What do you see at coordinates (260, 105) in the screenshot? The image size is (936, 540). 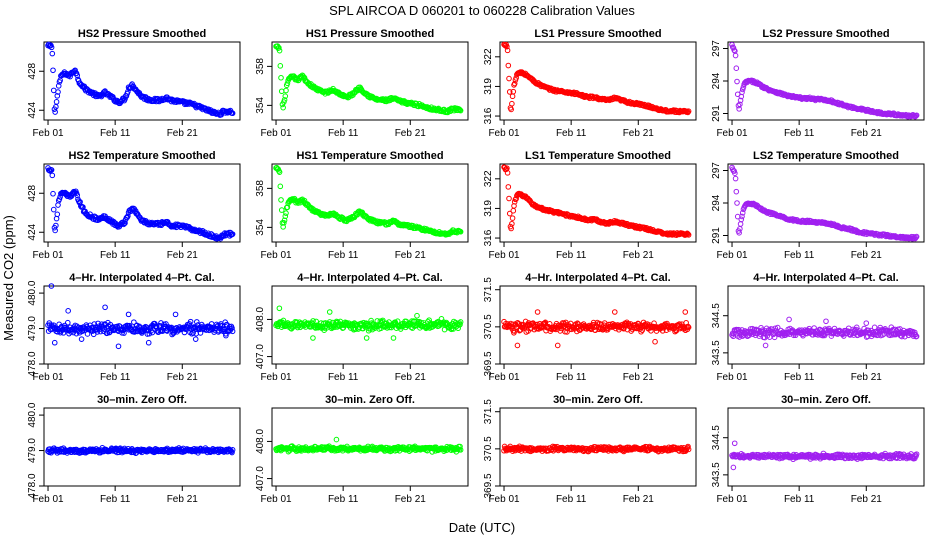 I see `y-tick-label: 354` at bounding box center [260, 105].